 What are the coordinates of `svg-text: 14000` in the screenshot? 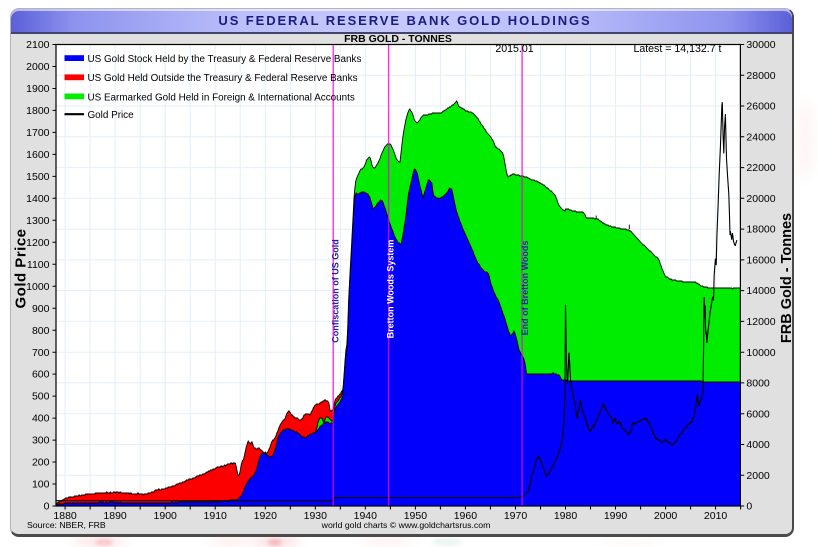 It's located at (760, 291).